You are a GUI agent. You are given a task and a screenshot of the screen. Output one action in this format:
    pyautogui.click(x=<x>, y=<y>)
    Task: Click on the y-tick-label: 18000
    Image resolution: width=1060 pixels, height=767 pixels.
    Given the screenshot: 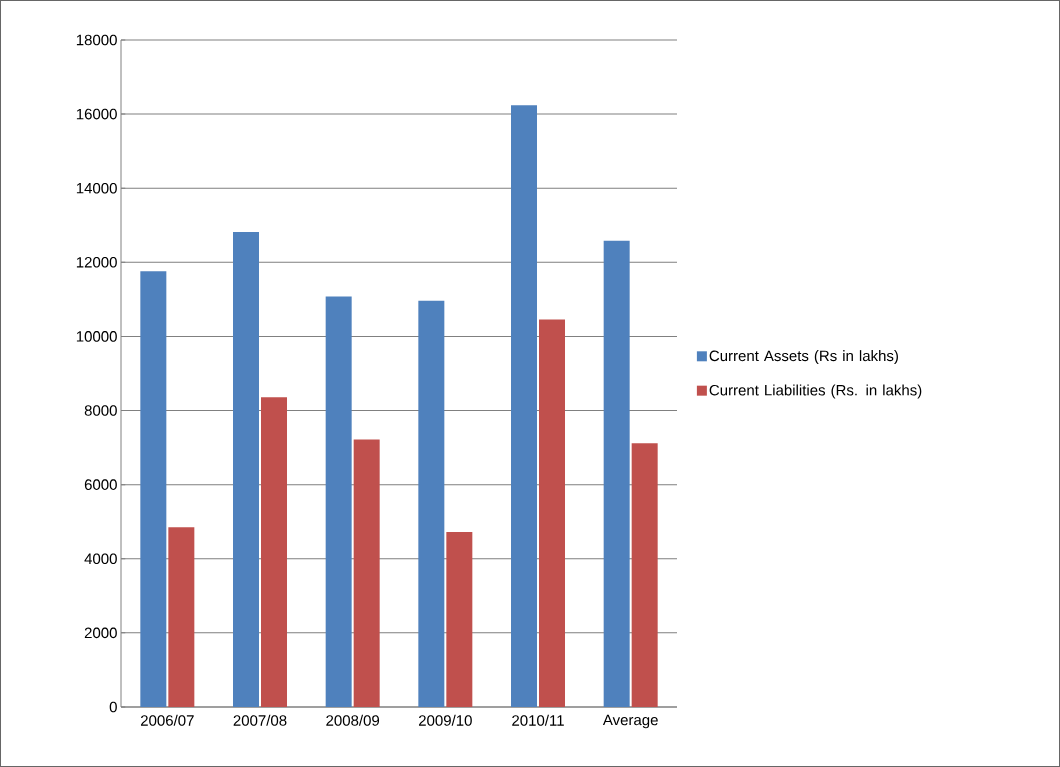 What is the action you would take?
    pyautogui.click(x=96, y=40)
    